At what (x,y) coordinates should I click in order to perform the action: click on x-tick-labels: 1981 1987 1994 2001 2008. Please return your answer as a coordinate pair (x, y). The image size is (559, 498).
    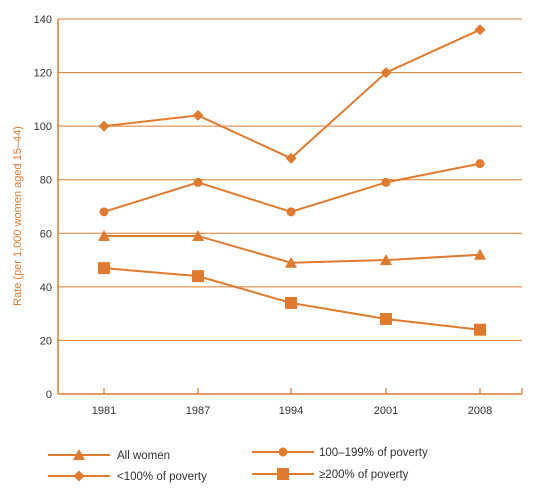
    Looking at the image, I should click on (292, 402).